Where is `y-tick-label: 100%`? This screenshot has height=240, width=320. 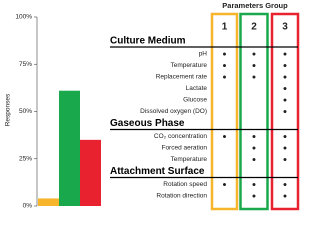 y-tick-label: 100% is located at coordinates (23, 17).